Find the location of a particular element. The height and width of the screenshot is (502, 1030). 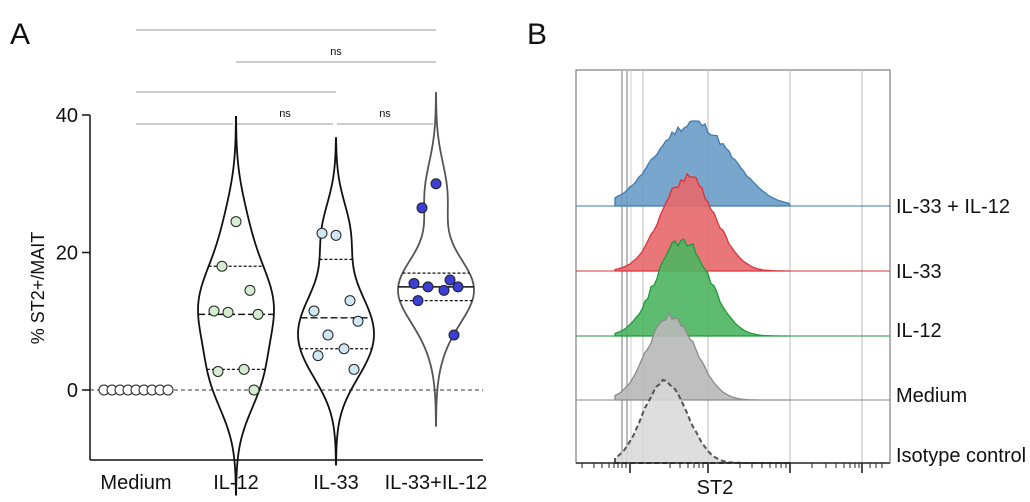

histogram-label: IL-12 is located at coordinates (919, 331).